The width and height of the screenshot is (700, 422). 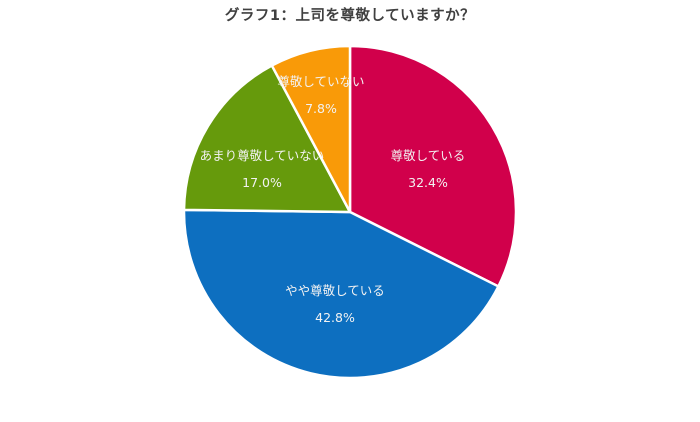 I want to click on chart-title: グラフ1：上司を尊敬していますか？, so click(x=350, y=16).